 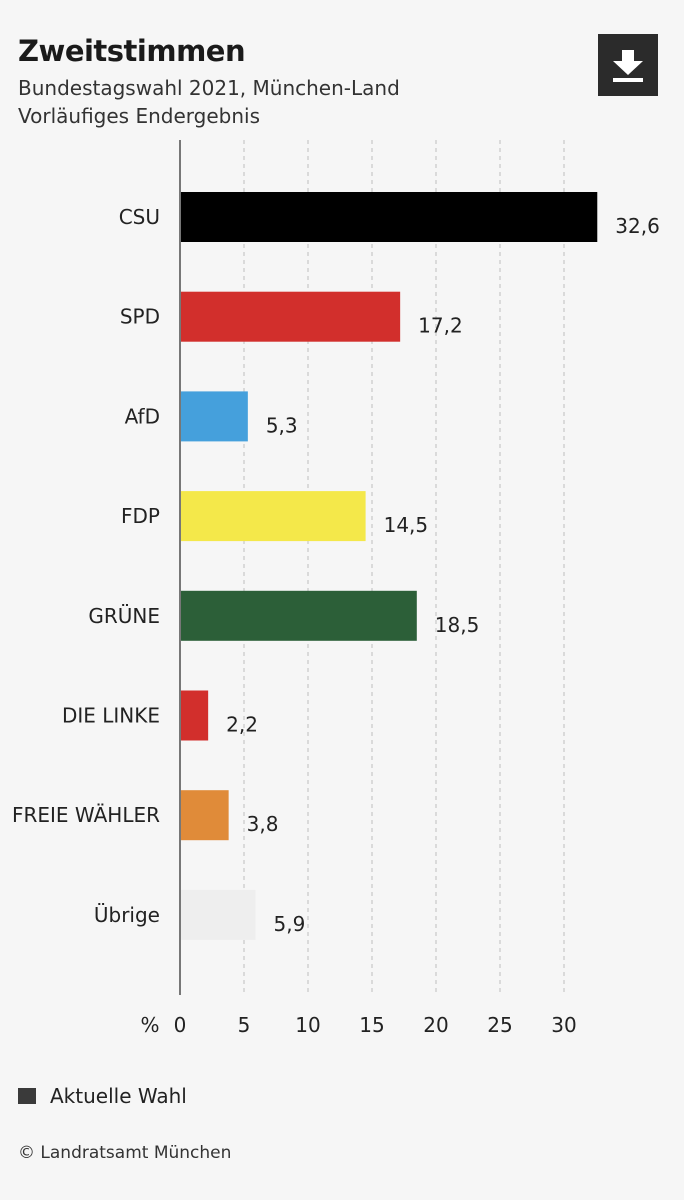 What do you see at coordinates (149, 1025) in the screenshot?
I see `axis-unit-label: %` at bounding box center [149, 1025].